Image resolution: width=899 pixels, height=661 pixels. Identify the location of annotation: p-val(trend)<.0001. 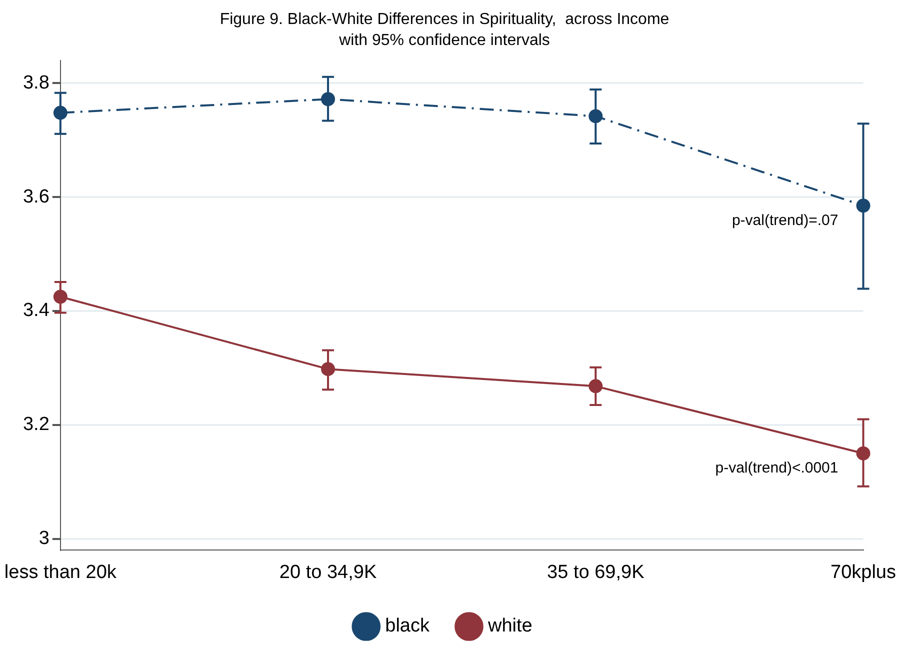
(776, 468).